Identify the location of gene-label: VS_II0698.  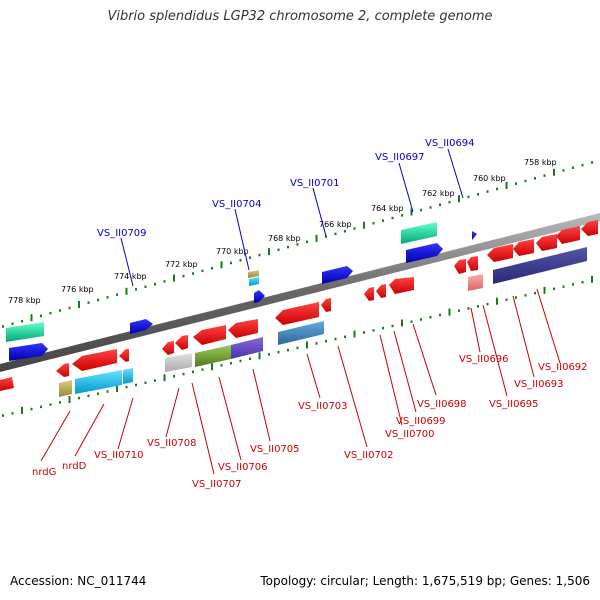
(442, 404).